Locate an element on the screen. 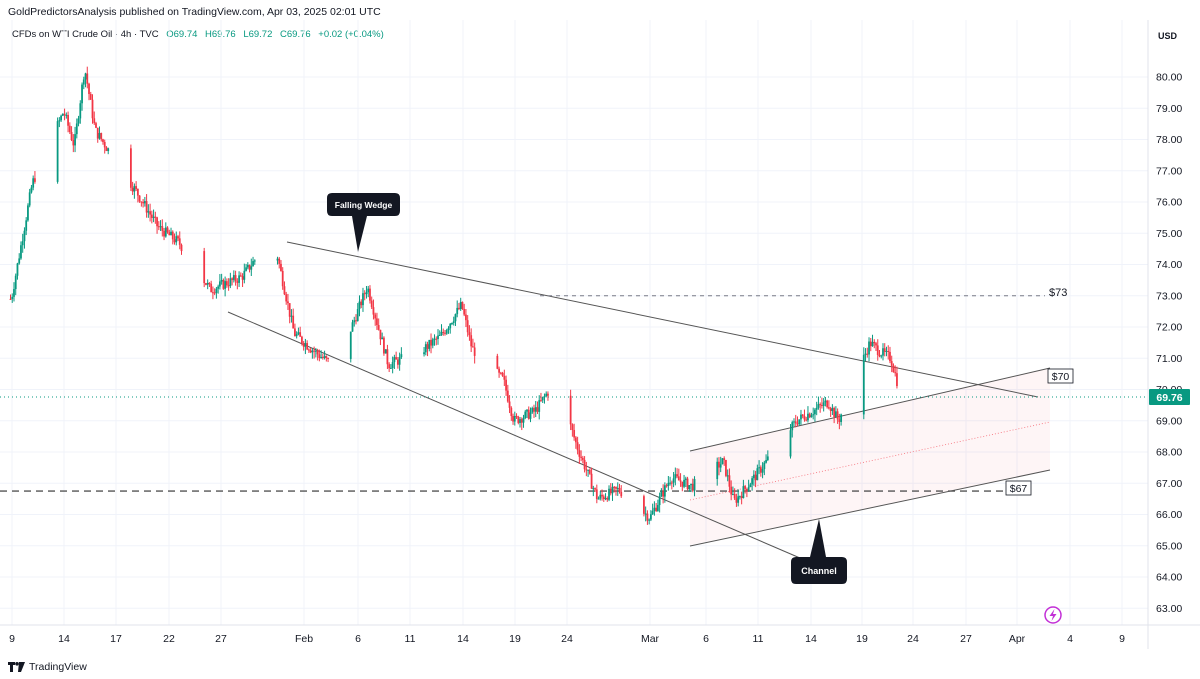  time-tick-label: 19 is located at coordinates (862, 639).